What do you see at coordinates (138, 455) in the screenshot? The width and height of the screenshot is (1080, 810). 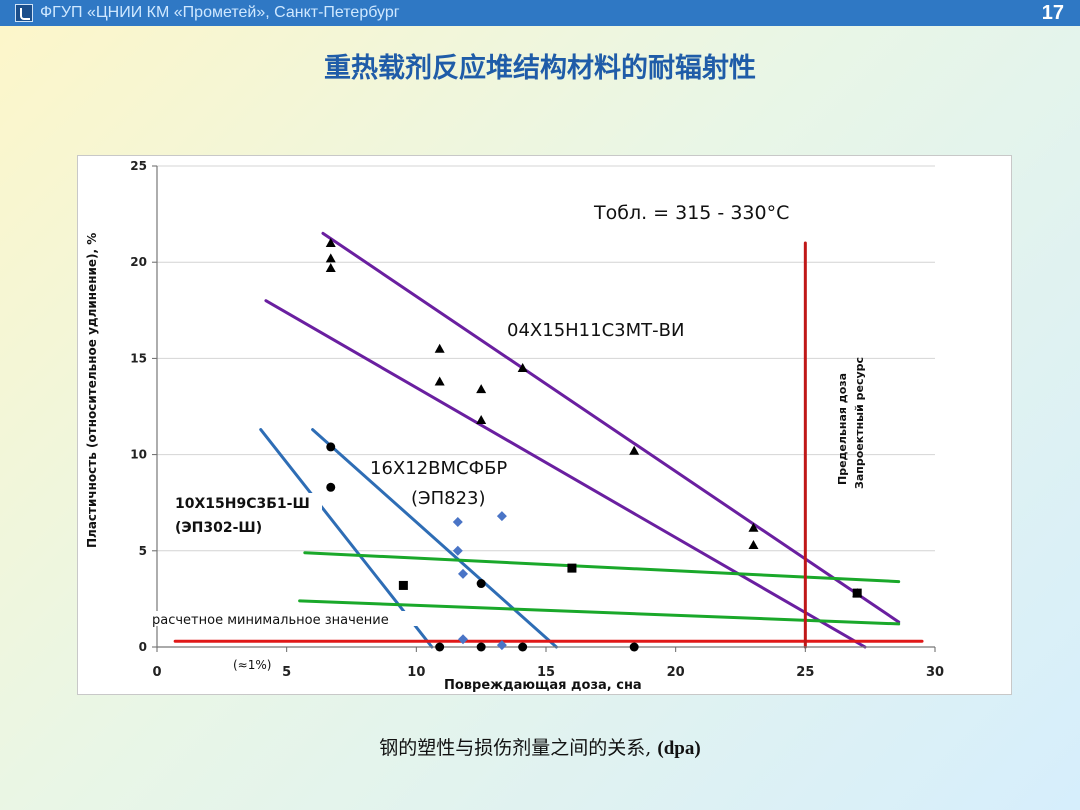 I see `y-tick-label: 10` at bounding box center [138, 455].